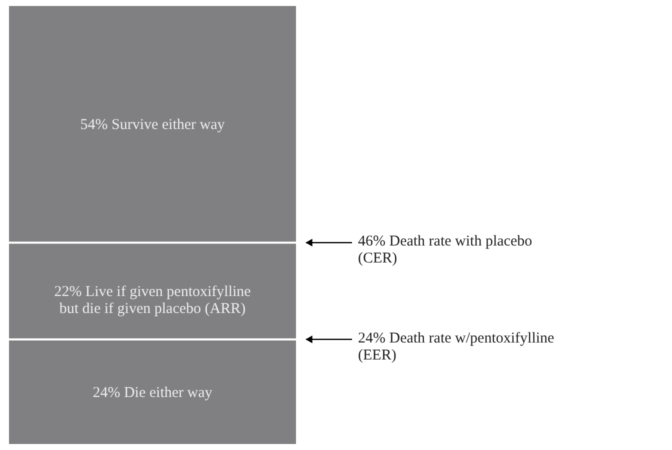 This screenshot has height=450, width=672. Describe the element at coordinates (152, 393) in the screenshot. I see `data-label: 24% Die either way` at that location.